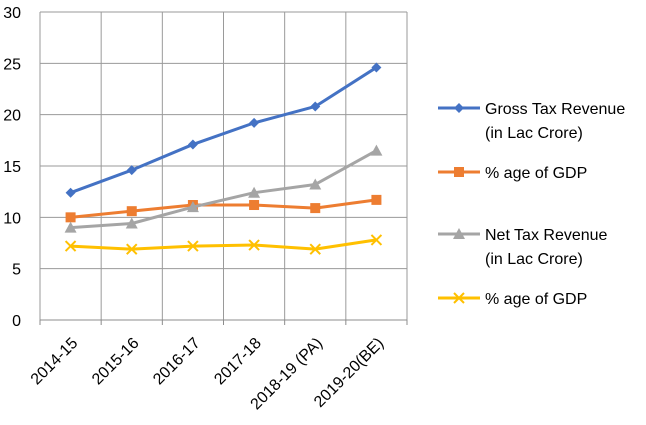 The width and height of the screenshot is (646, 425). What do you see at coordinates (12, 64) in the screenshot?
I see `y-tick-label: 25` at bounding box center [12, 64].